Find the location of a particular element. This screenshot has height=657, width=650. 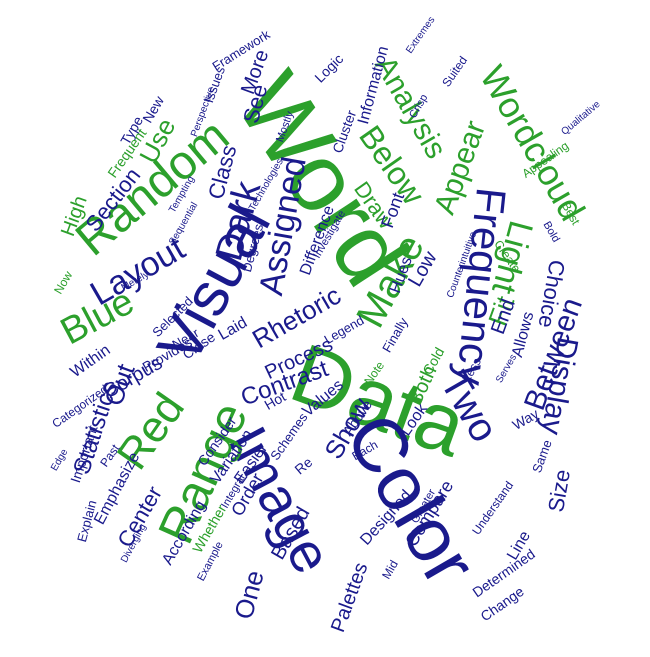

word-qualitative: Qualitative is located at coordinates (581, 118).